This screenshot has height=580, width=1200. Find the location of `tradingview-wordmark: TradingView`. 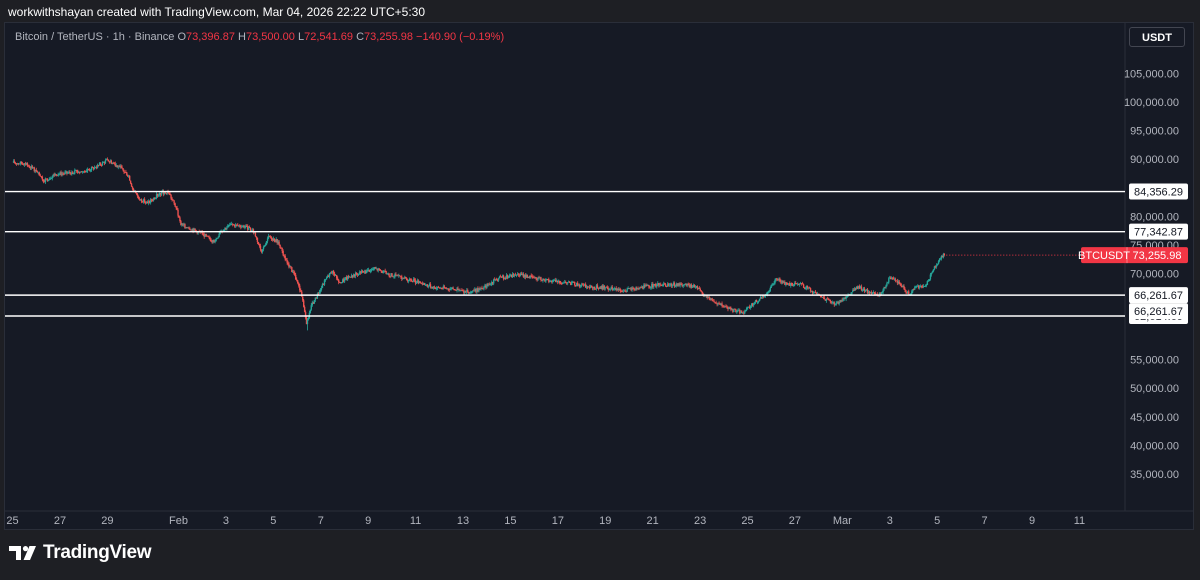

tradingview-wordmark: TradingView is located at coordinates (97, 552).